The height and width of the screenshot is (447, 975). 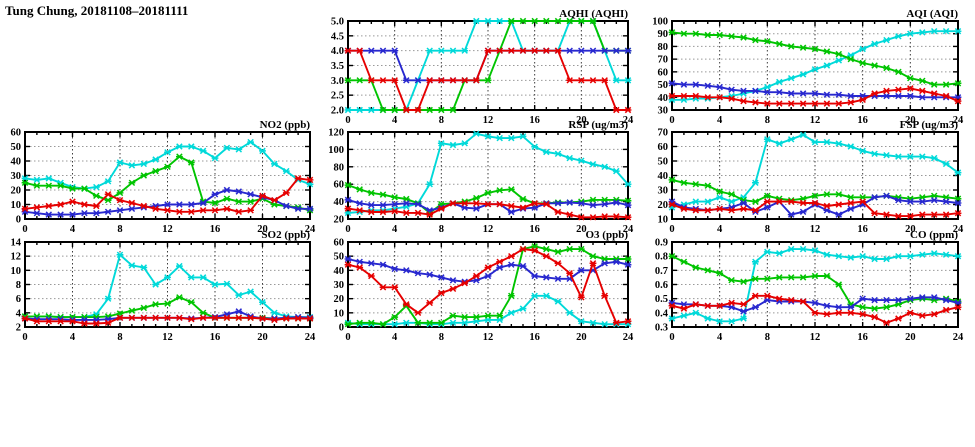 What do you see at coordinates (341, 328) in the screenshot?
I see `o3-ytick-label: 0` at bounding box center [341, 328].